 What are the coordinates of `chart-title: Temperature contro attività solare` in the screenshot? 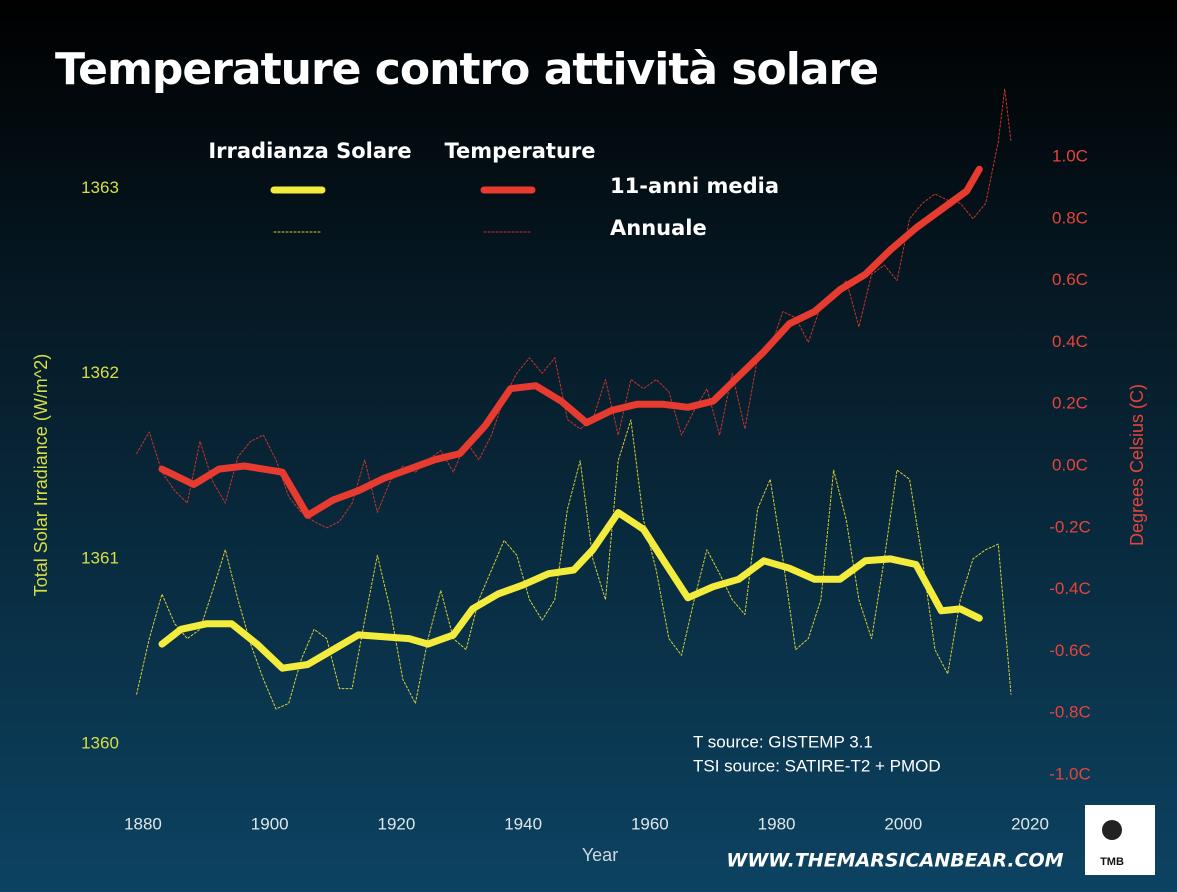 It's located at (466, 69).